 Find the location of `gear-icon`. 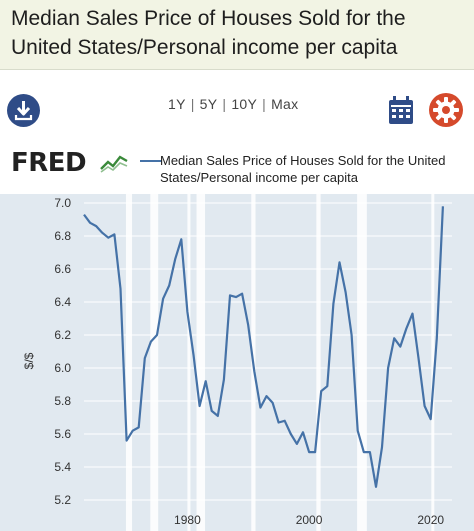

gear-icon is located at coordinates (446, 110).